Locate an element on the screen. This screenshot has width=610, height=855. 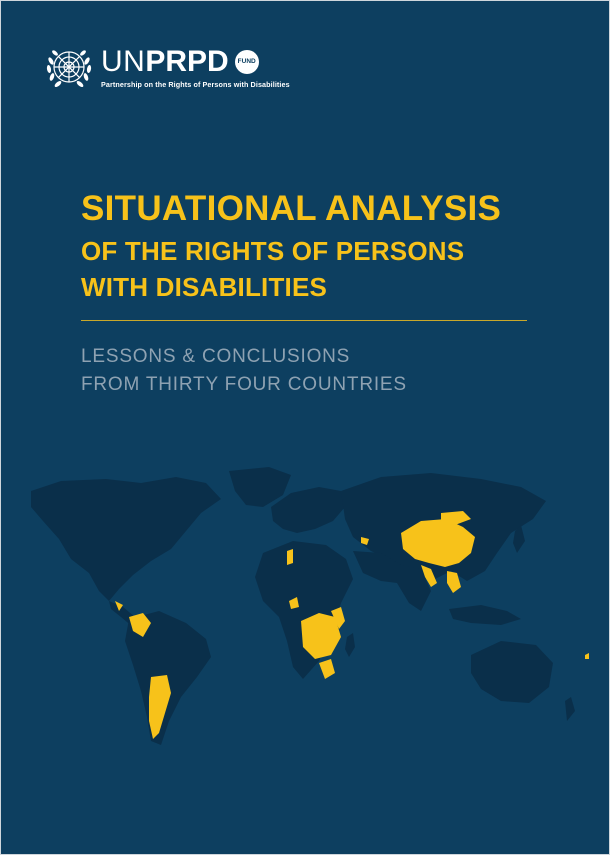
brand-prefix: UN is located at coordinates (123, 61).